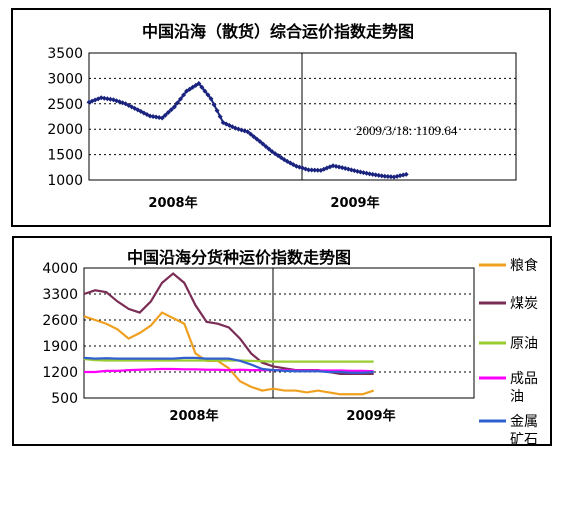 Image resolution: width=574 pixels, height=521 pixels. What do you see at coordinates (407, 130) in the screenshot?
I see `composite-latest-value-annotation: 2009/3/18: 1109.64` at bounding box center [407, 130].